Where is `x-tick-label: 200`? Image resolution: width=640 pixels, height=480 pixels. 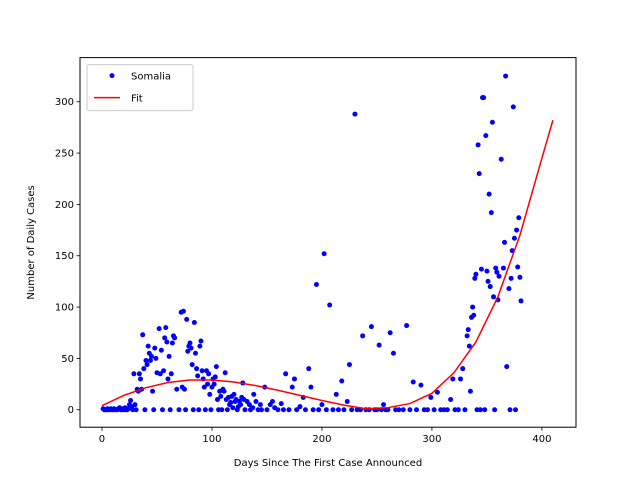 x-tick-label: 200 is located at coordinates (321, 439).